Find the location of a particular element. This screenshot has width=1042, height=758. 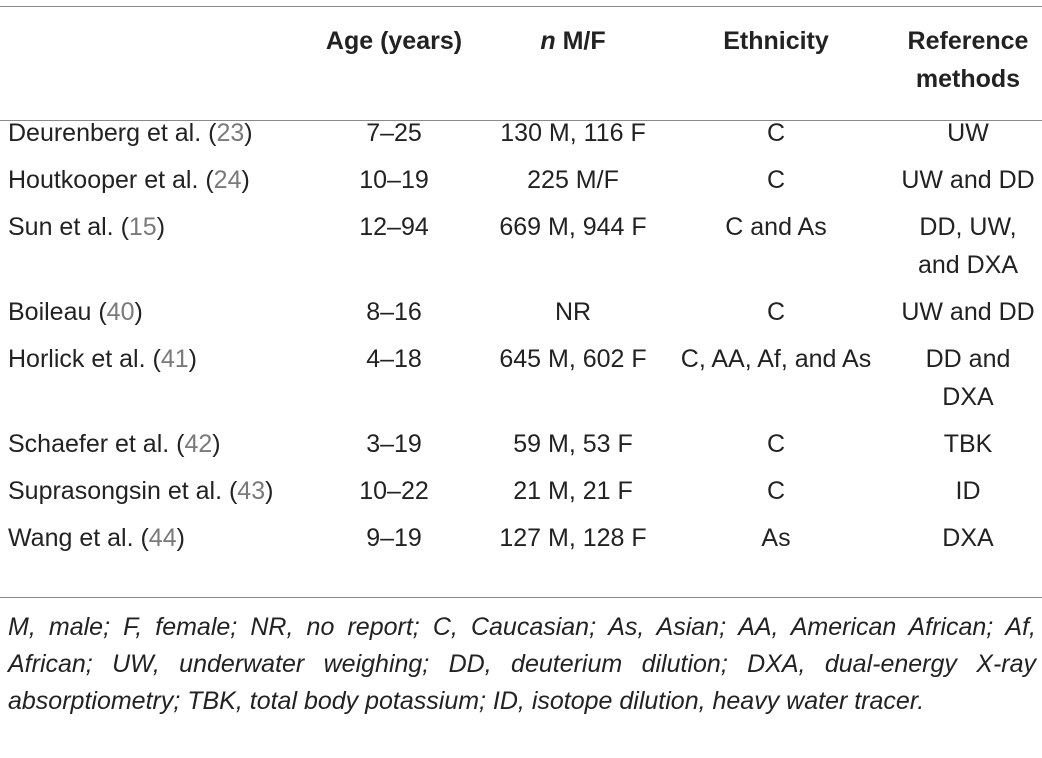

cell-reference-methods: ID is located at coordinates (964, 495).